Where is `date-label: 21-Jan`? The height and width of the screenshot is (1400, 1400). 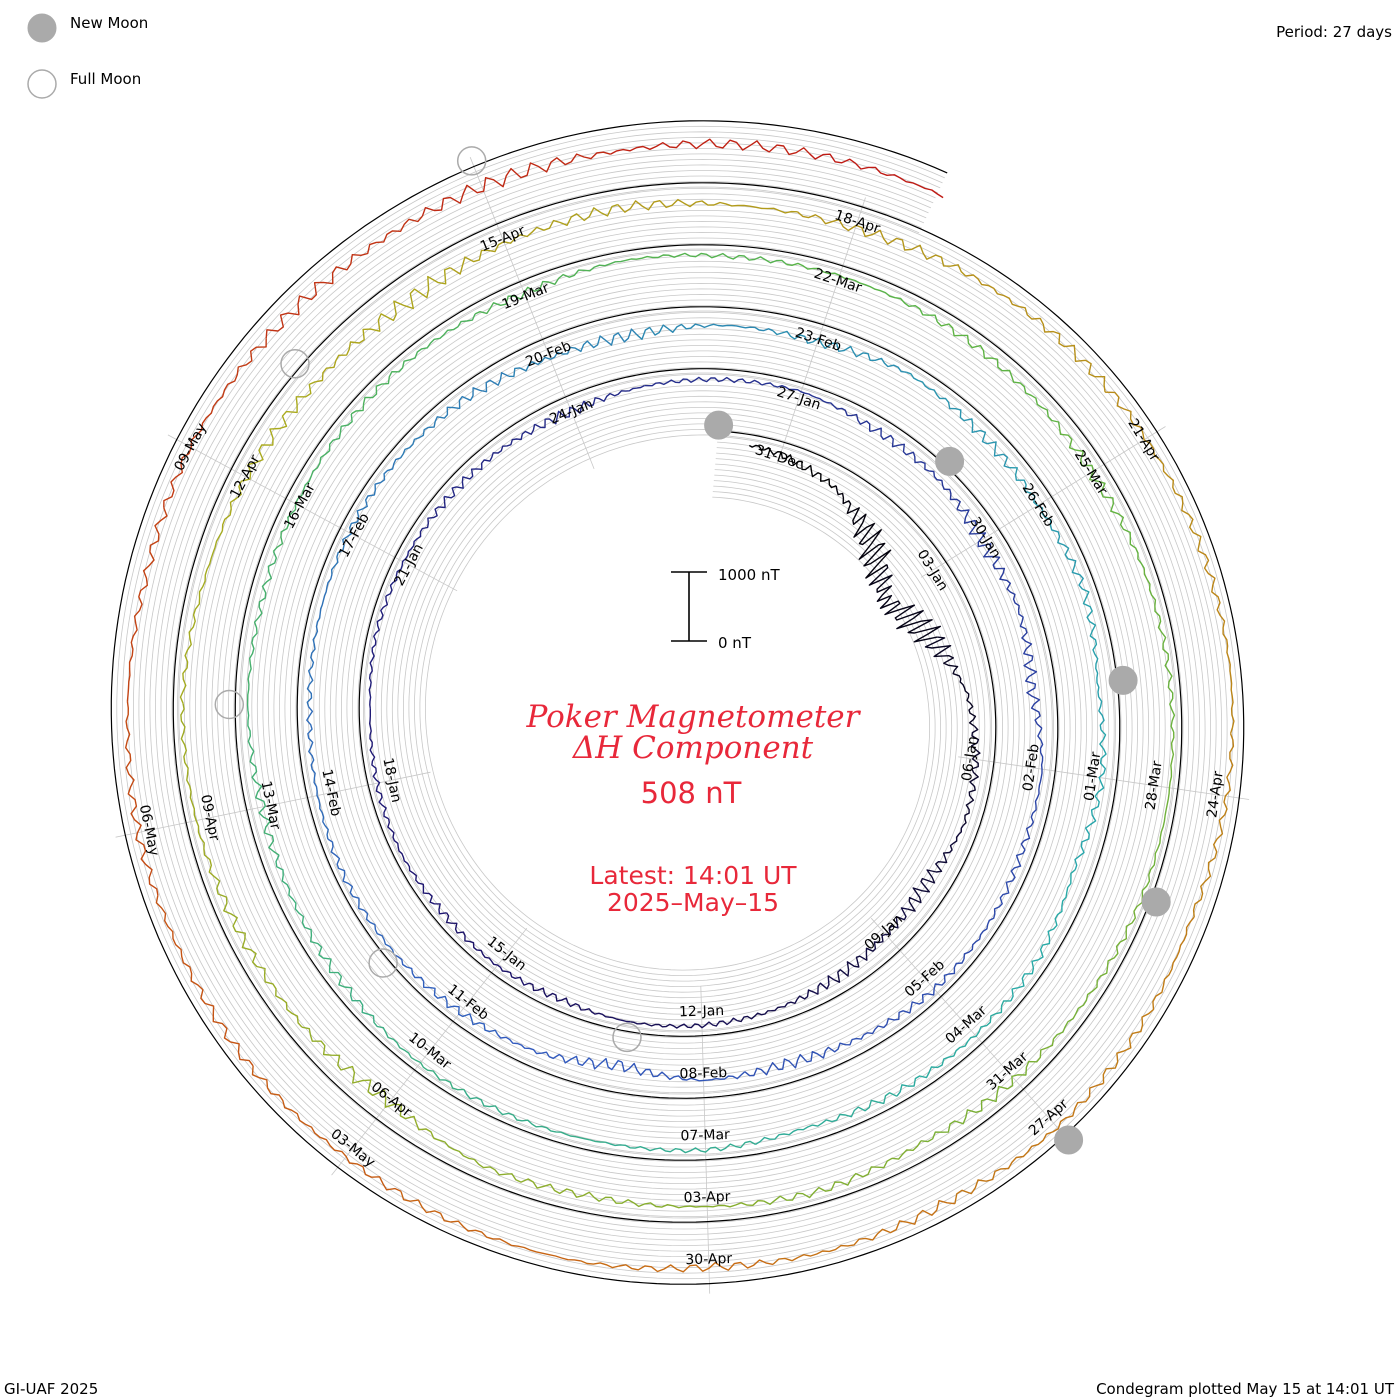
date-label: 21-Jan is located at coordinates (409, 564).